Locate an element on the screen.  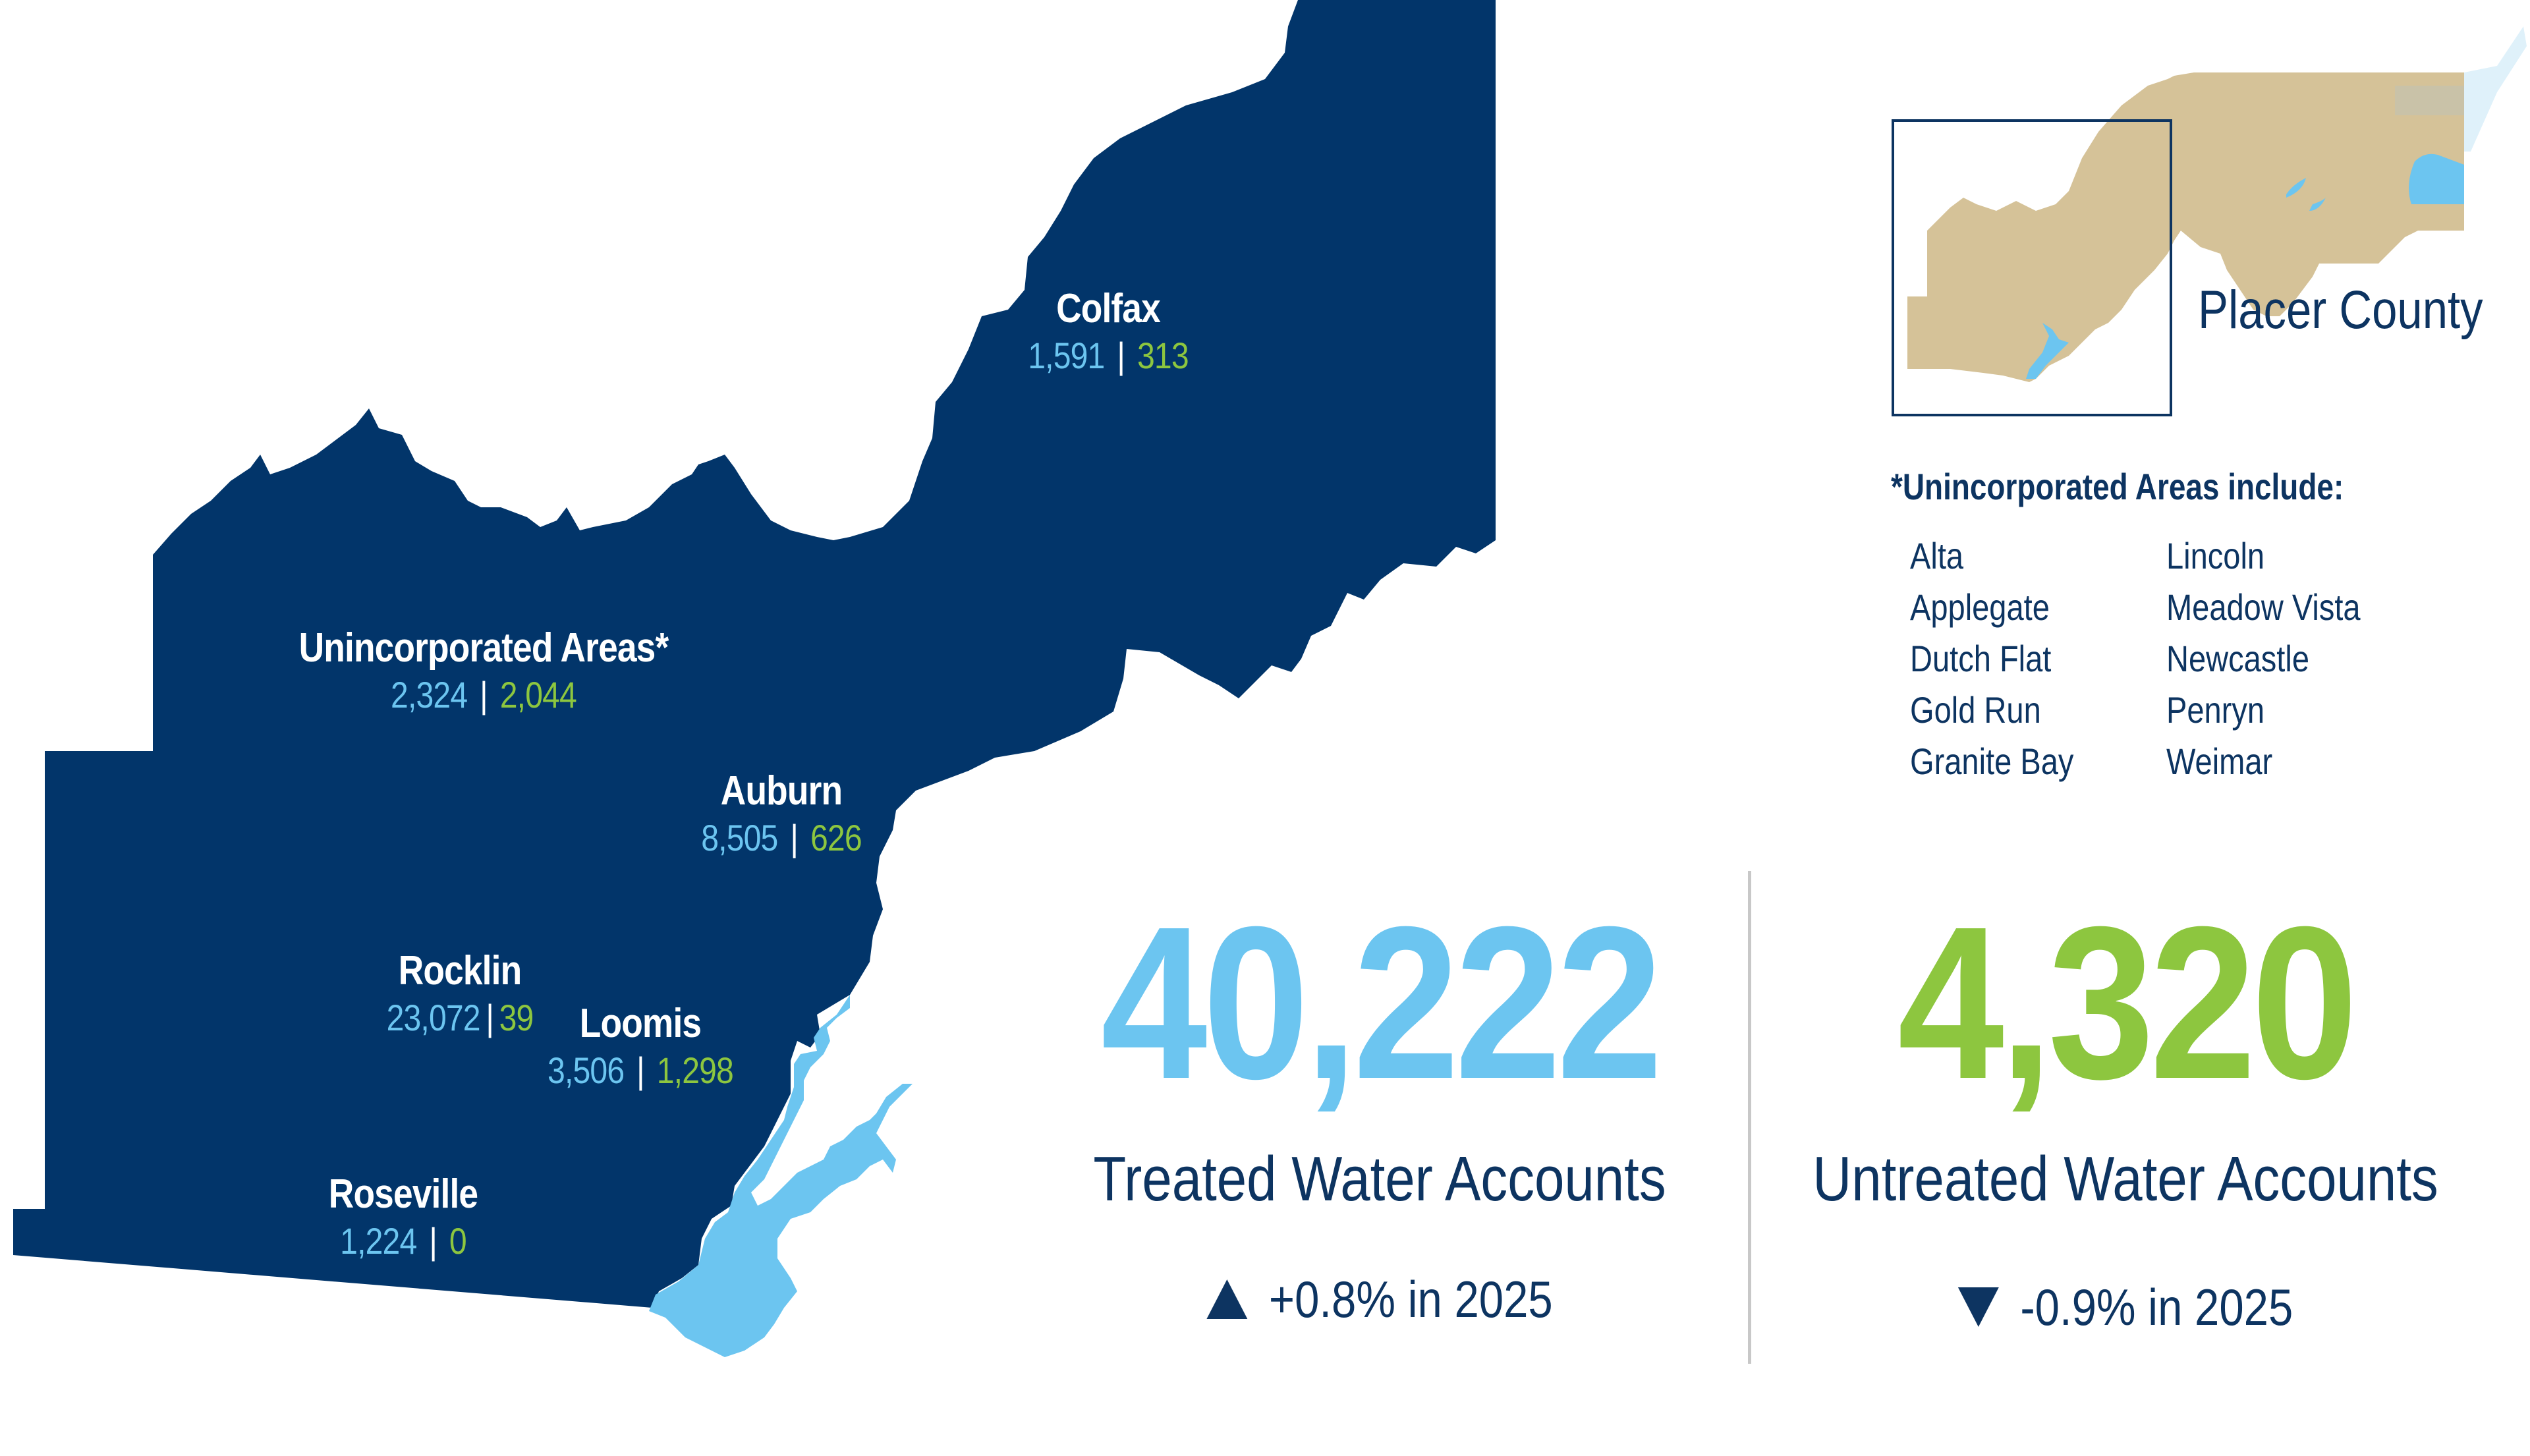
inset-folsom-lake is located at coordinates (2047, 351).